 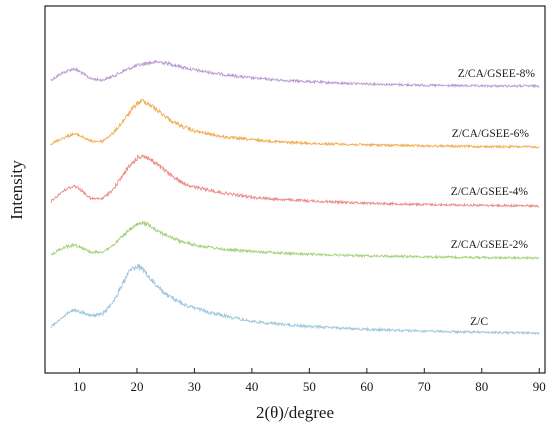 What do you see at coordinates (79, 386) in the screenshot?
I see `x-tick-label: 10` at bounding box center [79, 386].